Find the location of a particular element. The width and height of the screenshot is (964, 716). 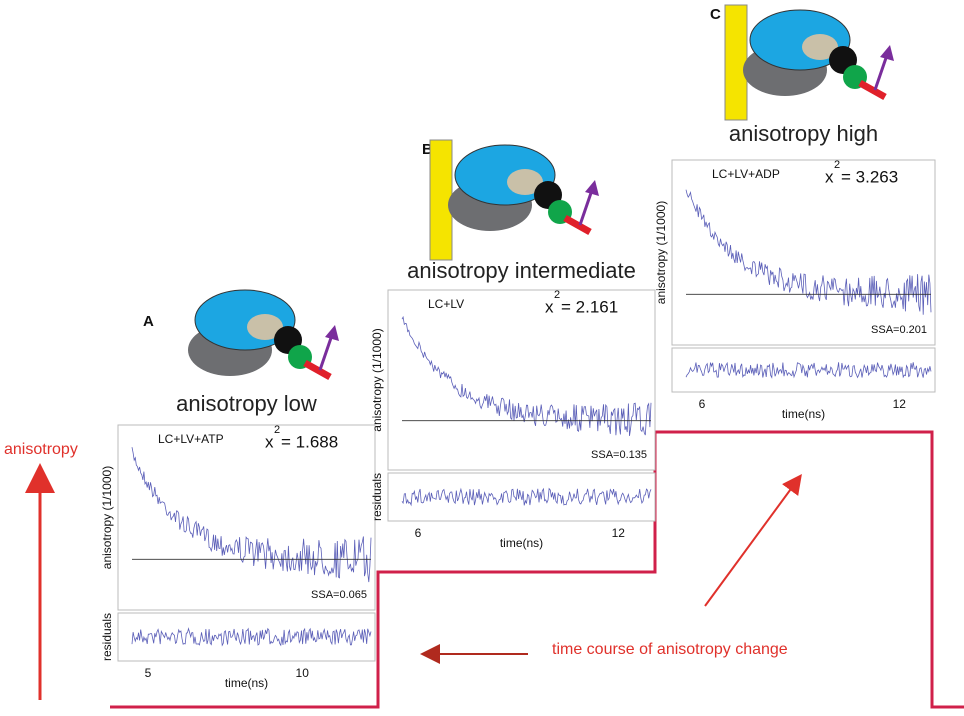

axis-label: anisotropy is located at coordinates (41, 449).